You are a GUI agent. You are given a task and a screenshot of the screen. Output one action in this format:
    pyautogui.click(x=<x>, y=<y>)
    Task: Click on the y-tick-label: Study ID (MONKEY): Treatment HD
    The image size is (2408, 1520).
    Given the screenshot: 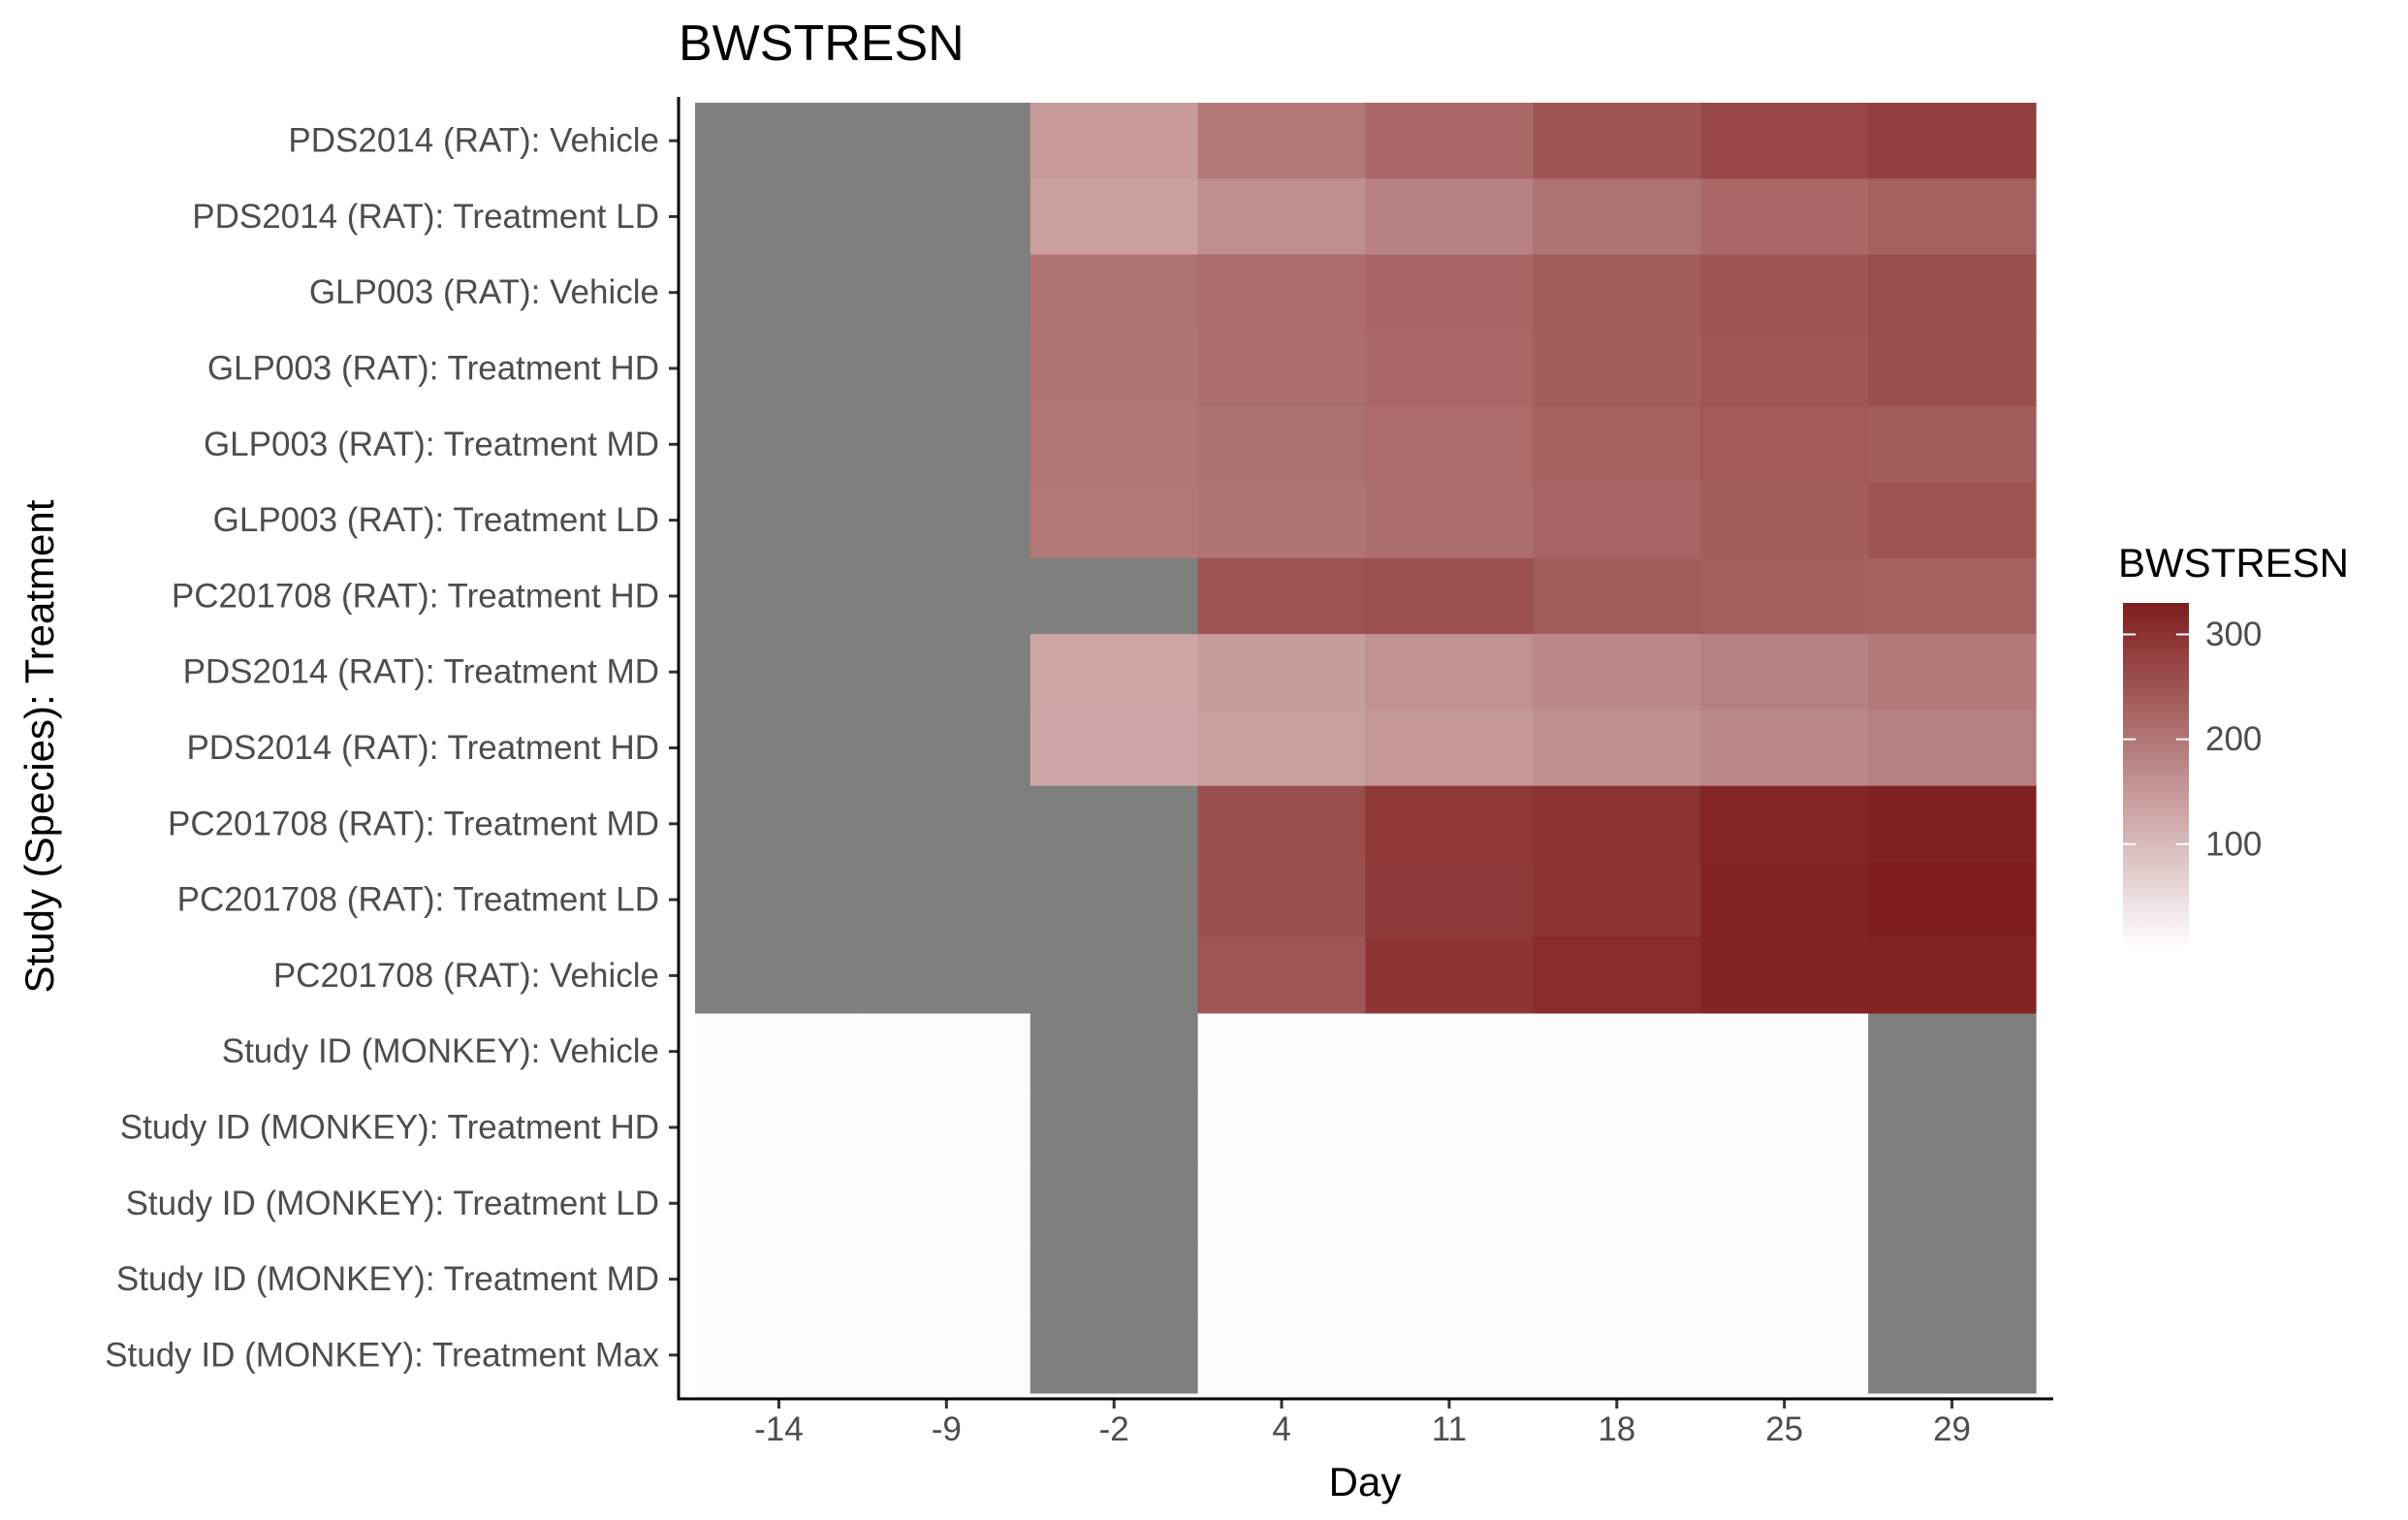 What is the action you would take?
    pyautogui.click(x=389, y=1127)
    